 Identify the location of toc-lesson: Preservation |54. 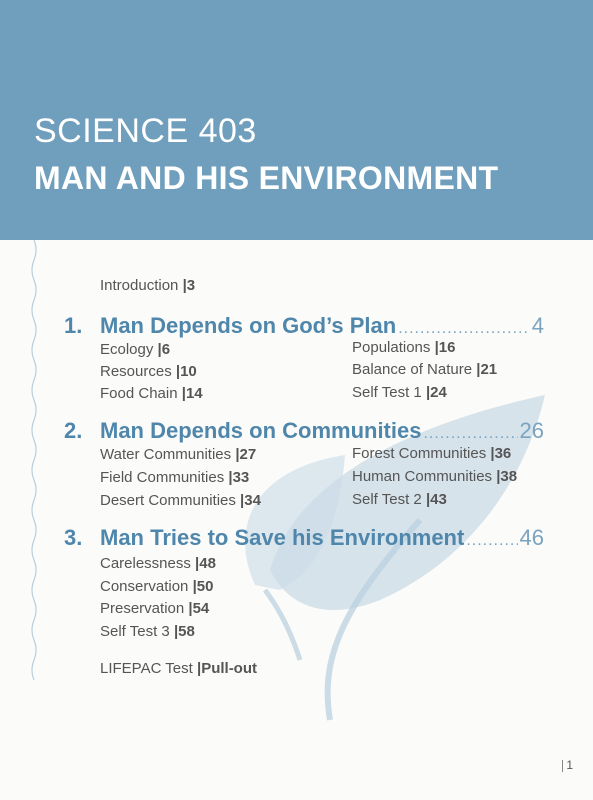
(155, 608).